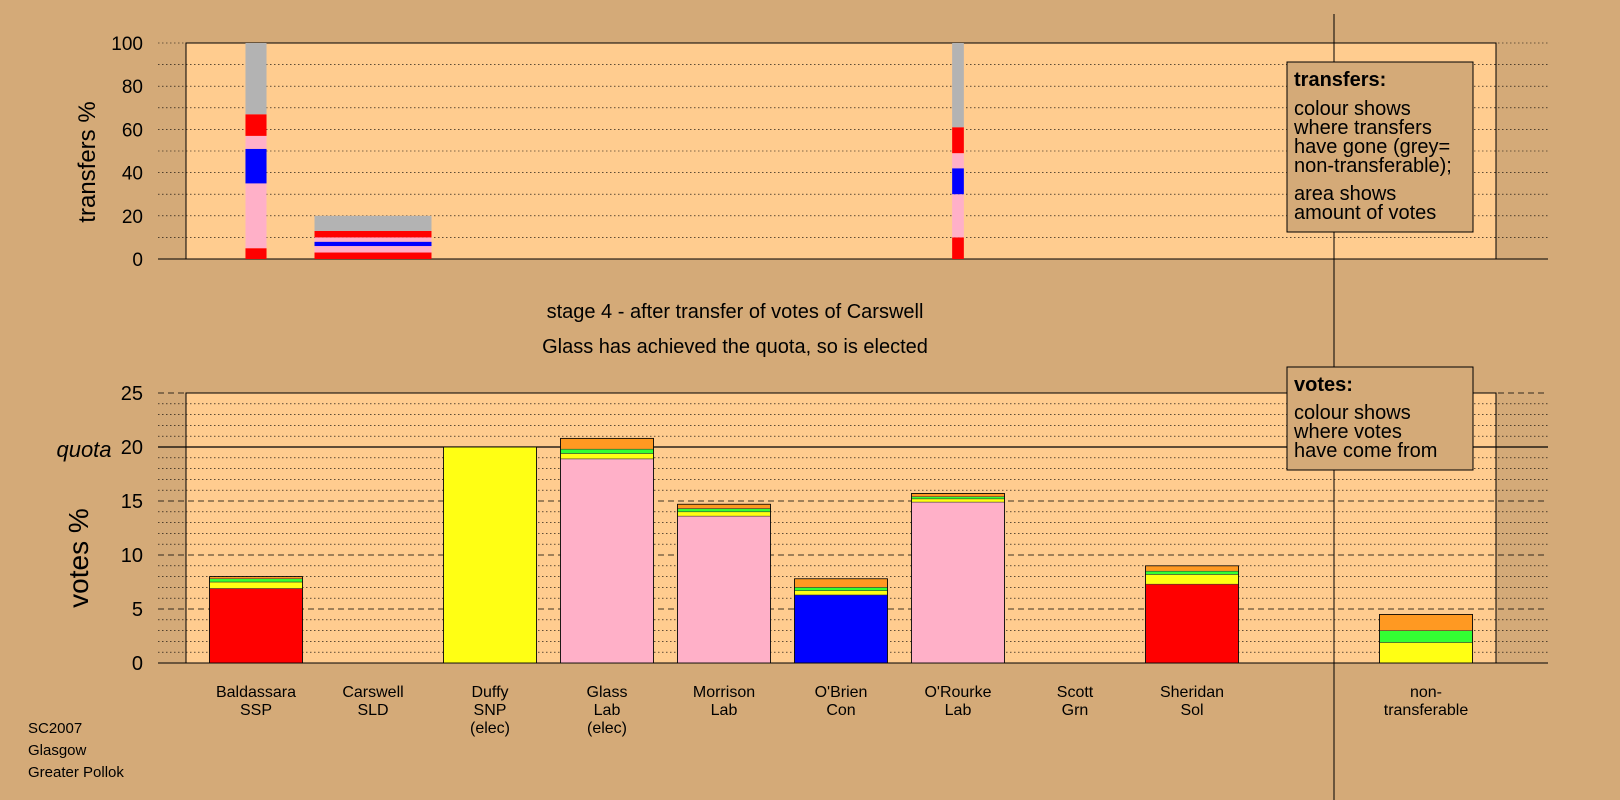 This screenshot has width=1620, height=800. Describe the element at coordinates (1352, 413) in the screenshot. I see `votes-legend-line: colour shows` at that location.